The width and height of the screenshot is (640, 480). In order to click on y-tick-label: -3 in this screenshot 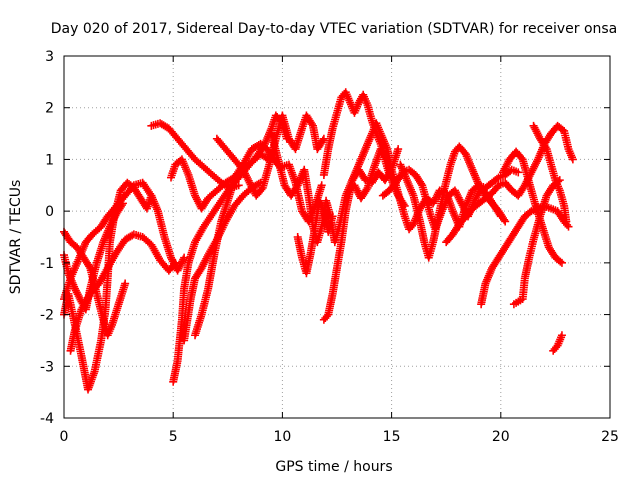, I will do `click(47, 367)`.